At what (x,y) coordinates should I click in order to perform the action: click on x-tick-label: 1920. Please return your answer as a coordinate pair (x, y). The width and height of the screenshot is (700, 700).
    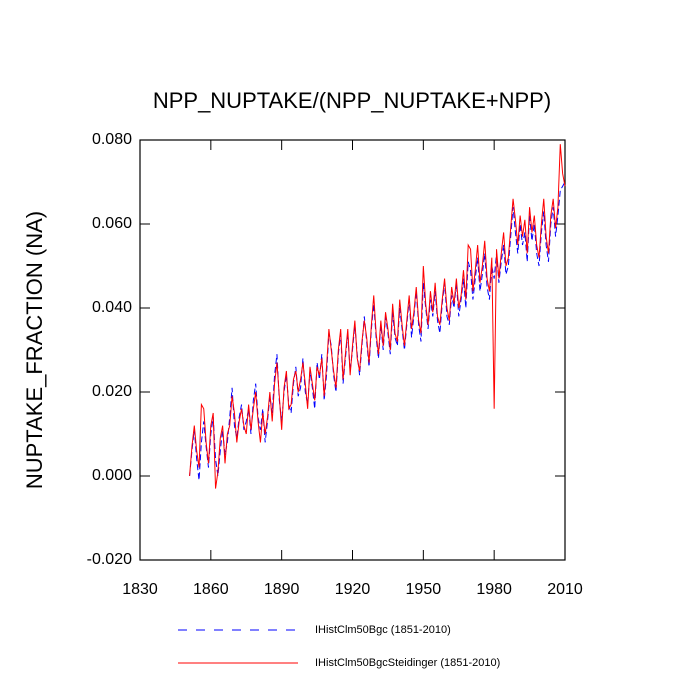
    Looking at the image, I should click on (353, 589).